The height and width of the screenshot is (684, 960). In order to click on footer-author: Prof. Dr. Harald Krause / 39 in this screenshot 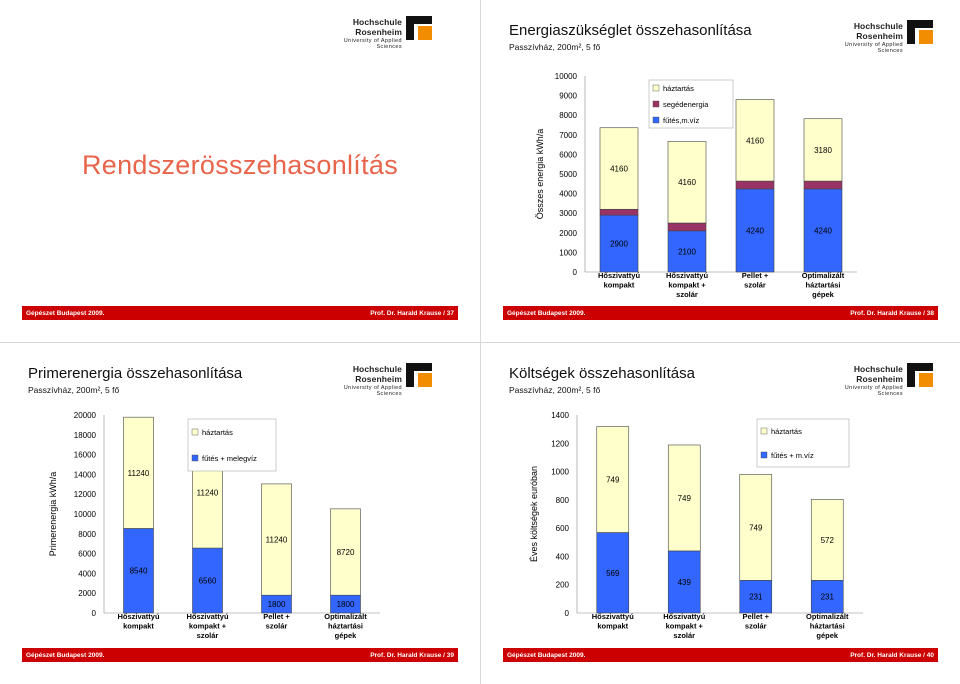, I will do `click(412, 655)`.